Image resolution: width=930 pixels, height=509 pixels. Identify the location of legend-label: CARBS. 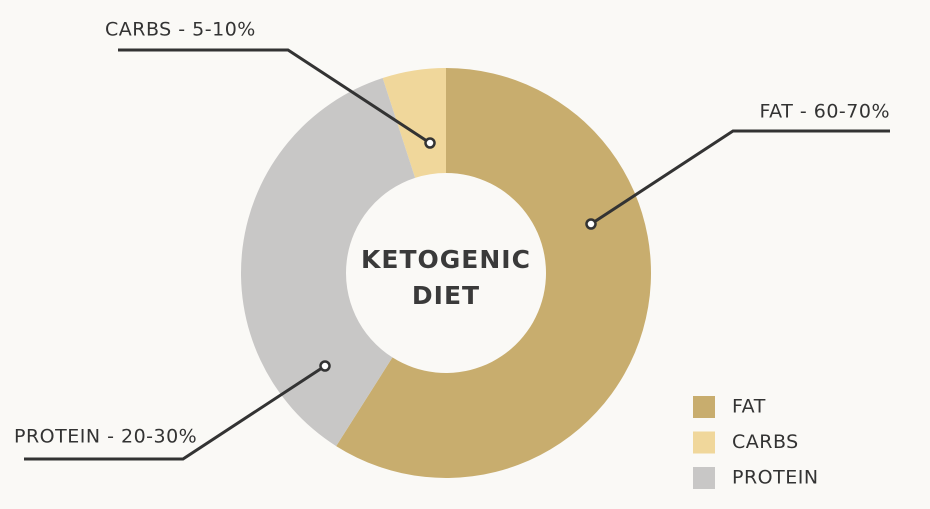
(765, 442).